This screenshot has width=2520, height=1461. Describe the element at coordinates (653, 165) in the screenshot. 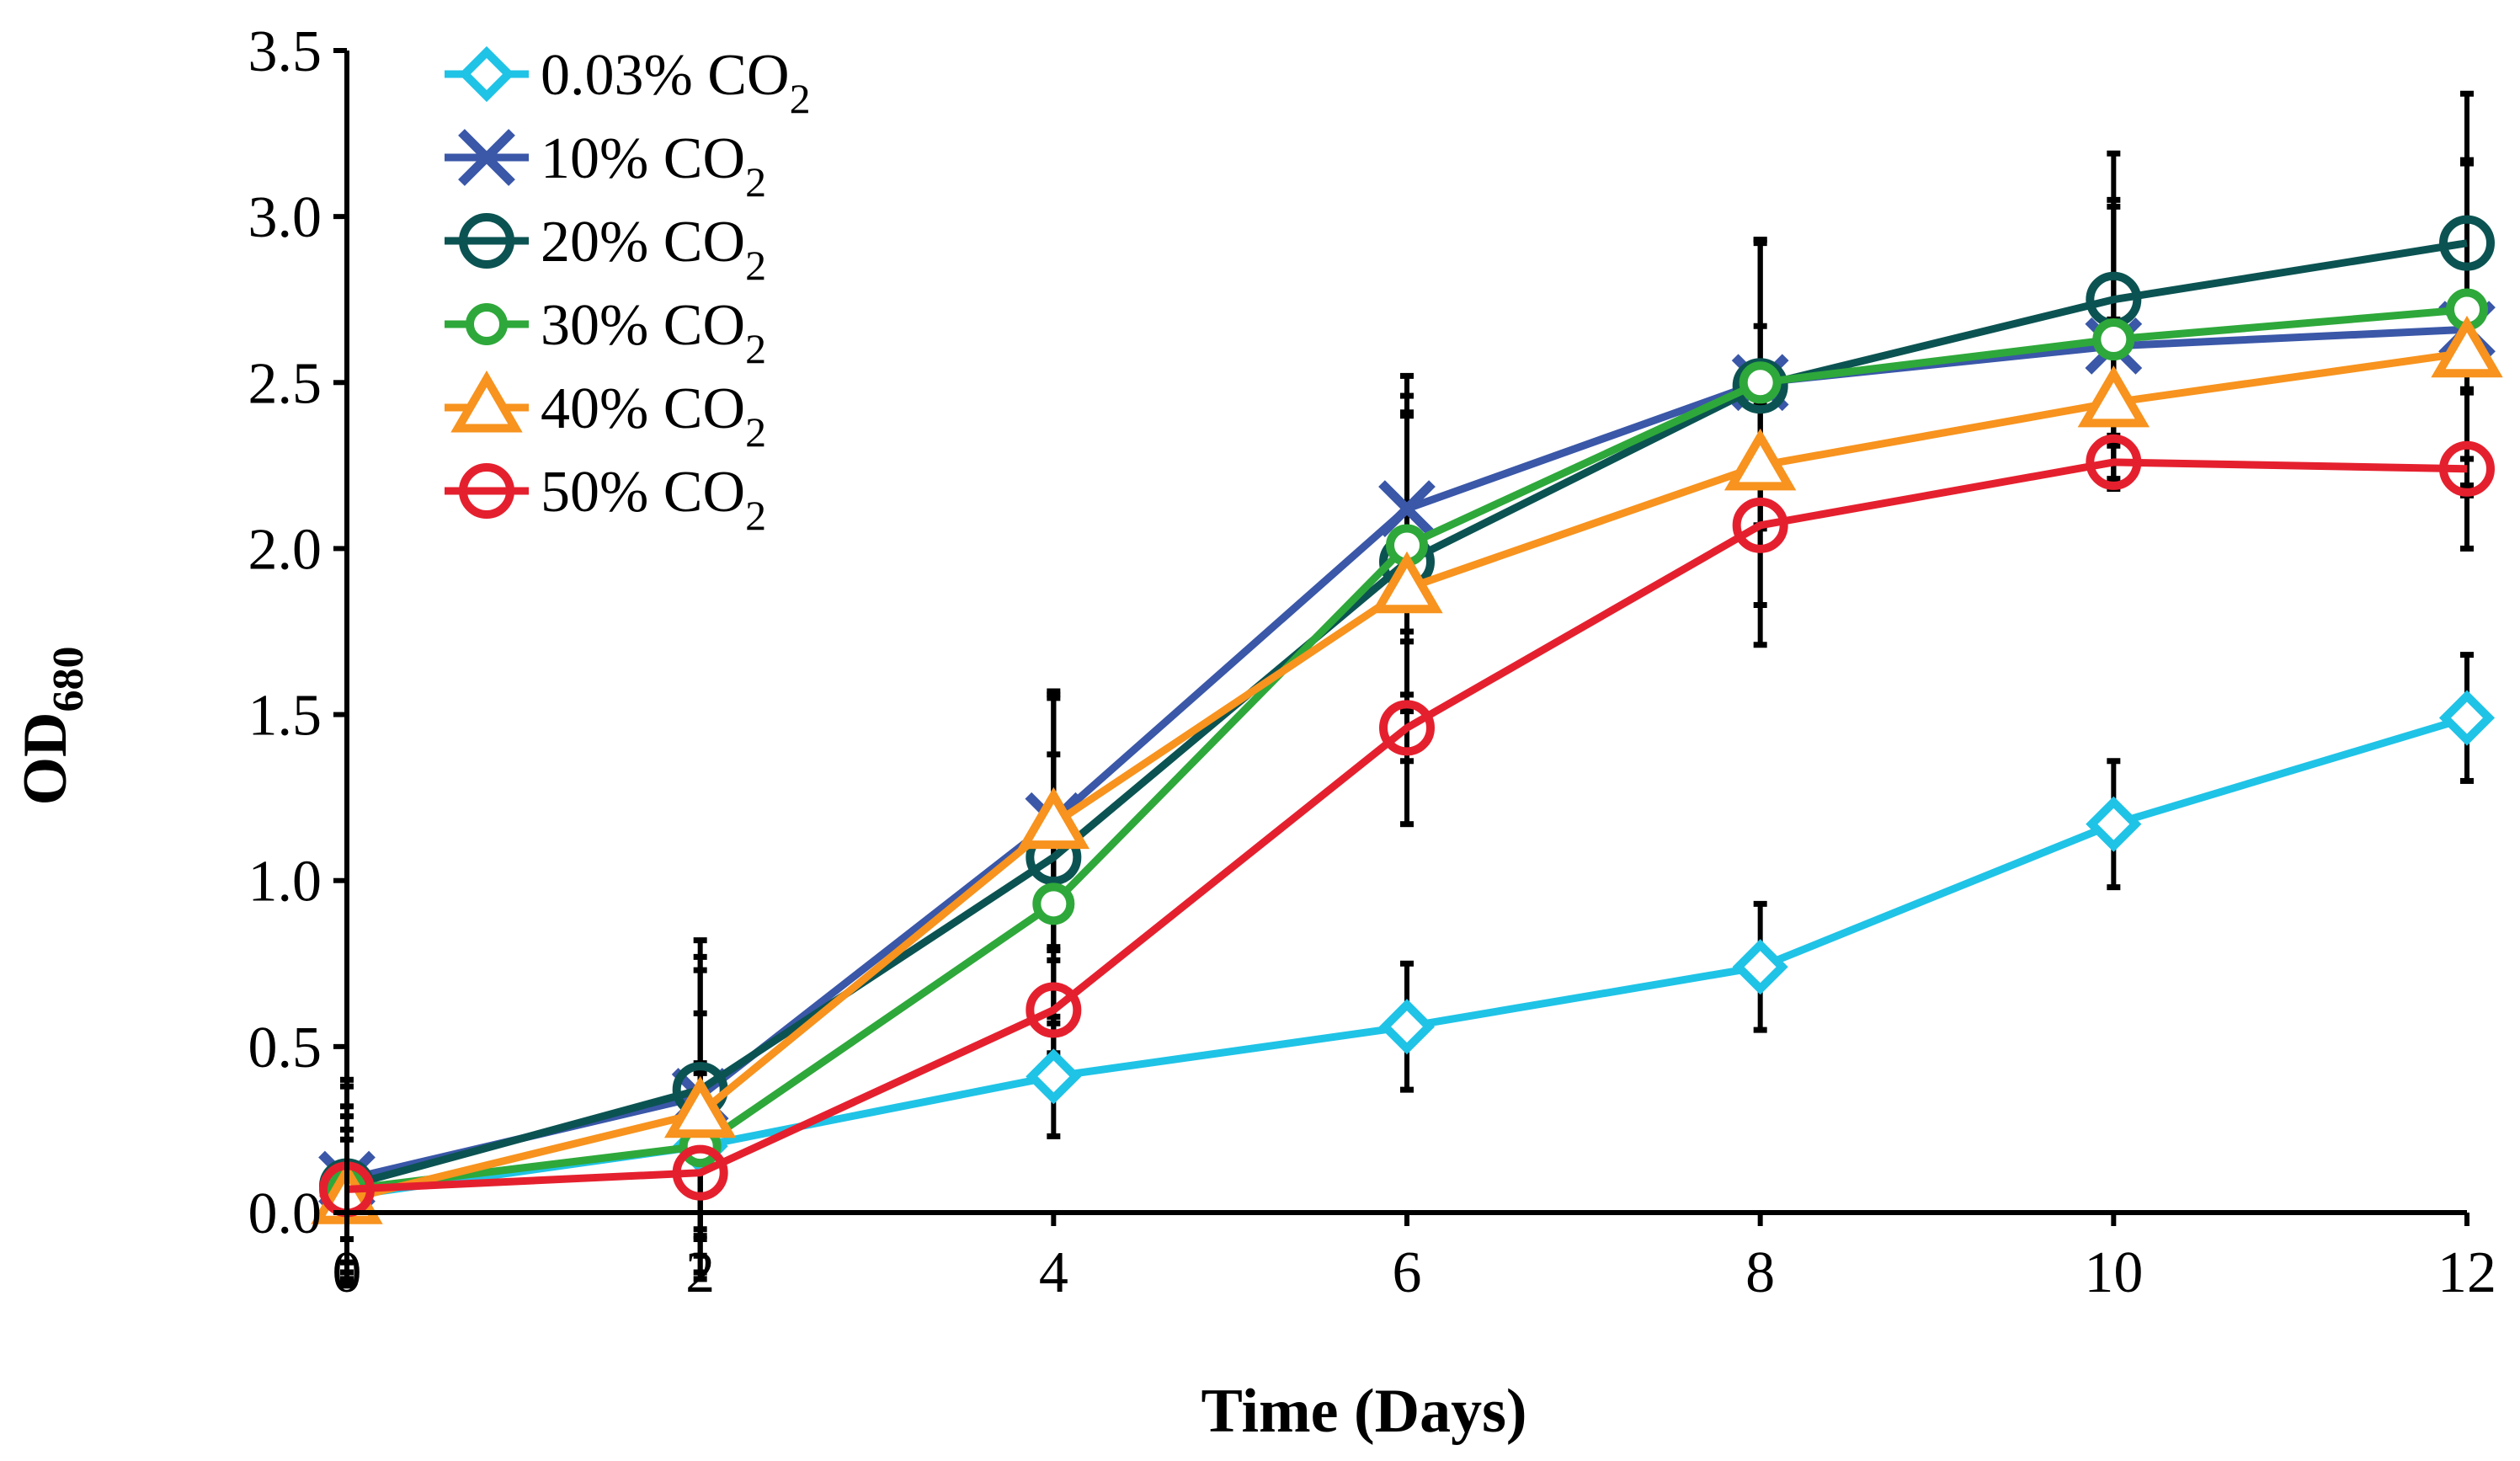

I see `legend-label: 10% CO2` at that location.